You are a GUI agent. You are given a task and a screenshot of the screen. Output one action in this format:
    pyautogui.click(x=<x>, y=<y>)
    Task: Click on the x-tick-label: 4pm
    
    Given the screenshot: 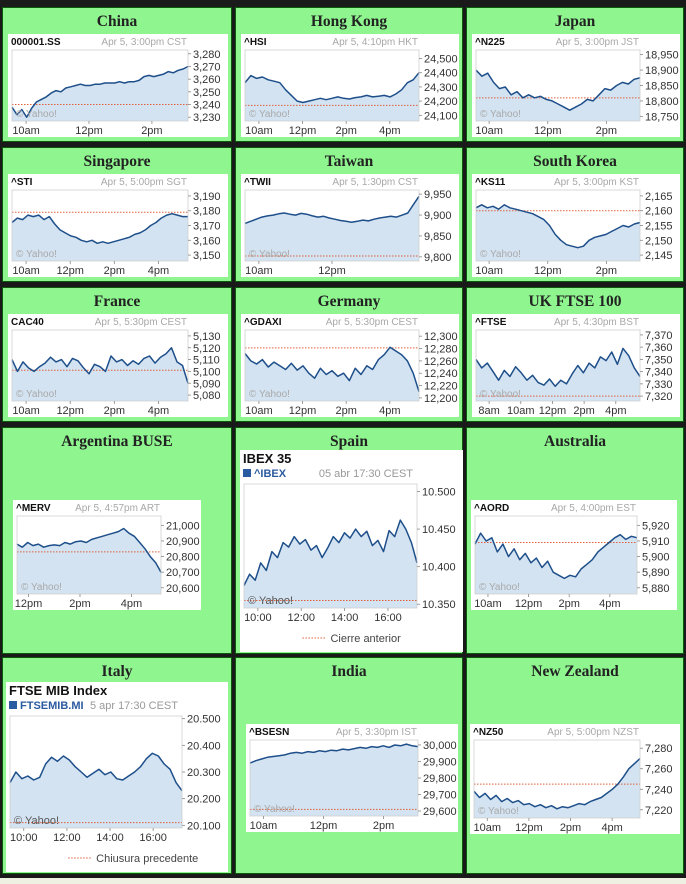 What is the action you would take?
    pyautogui.click(x=158, y=411)
    